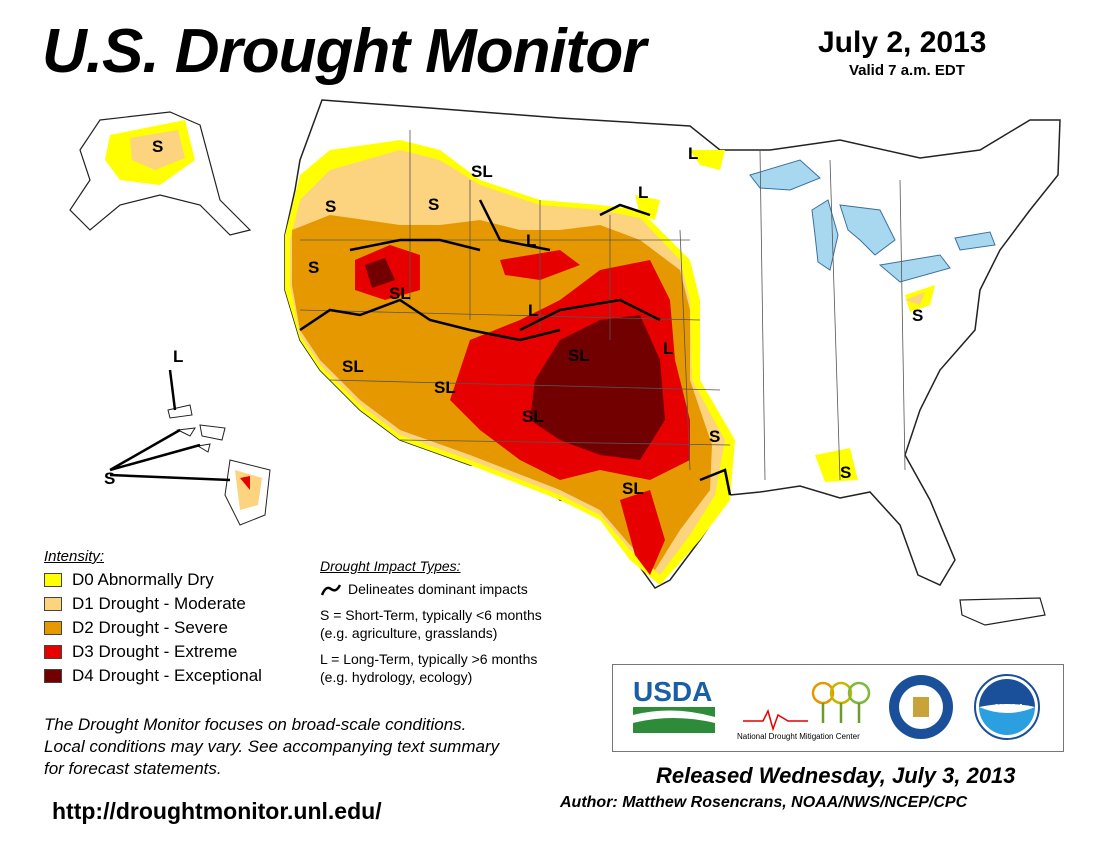  I want to click on commerce-seal-logo, so click(921, 707).